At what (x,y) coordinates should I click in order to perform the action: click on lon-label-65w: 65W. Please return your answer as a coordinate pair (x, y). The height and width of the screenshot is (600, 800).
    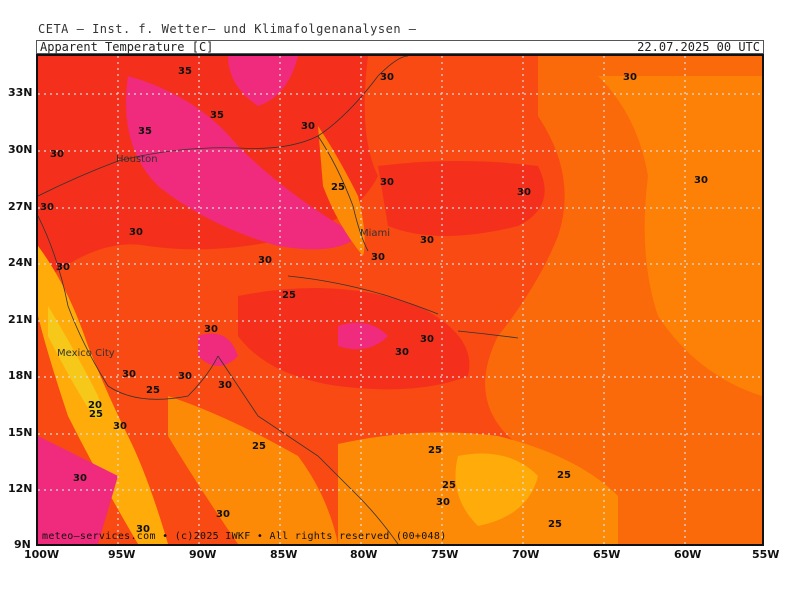
    Looking at the image, I should click on (607, 554).